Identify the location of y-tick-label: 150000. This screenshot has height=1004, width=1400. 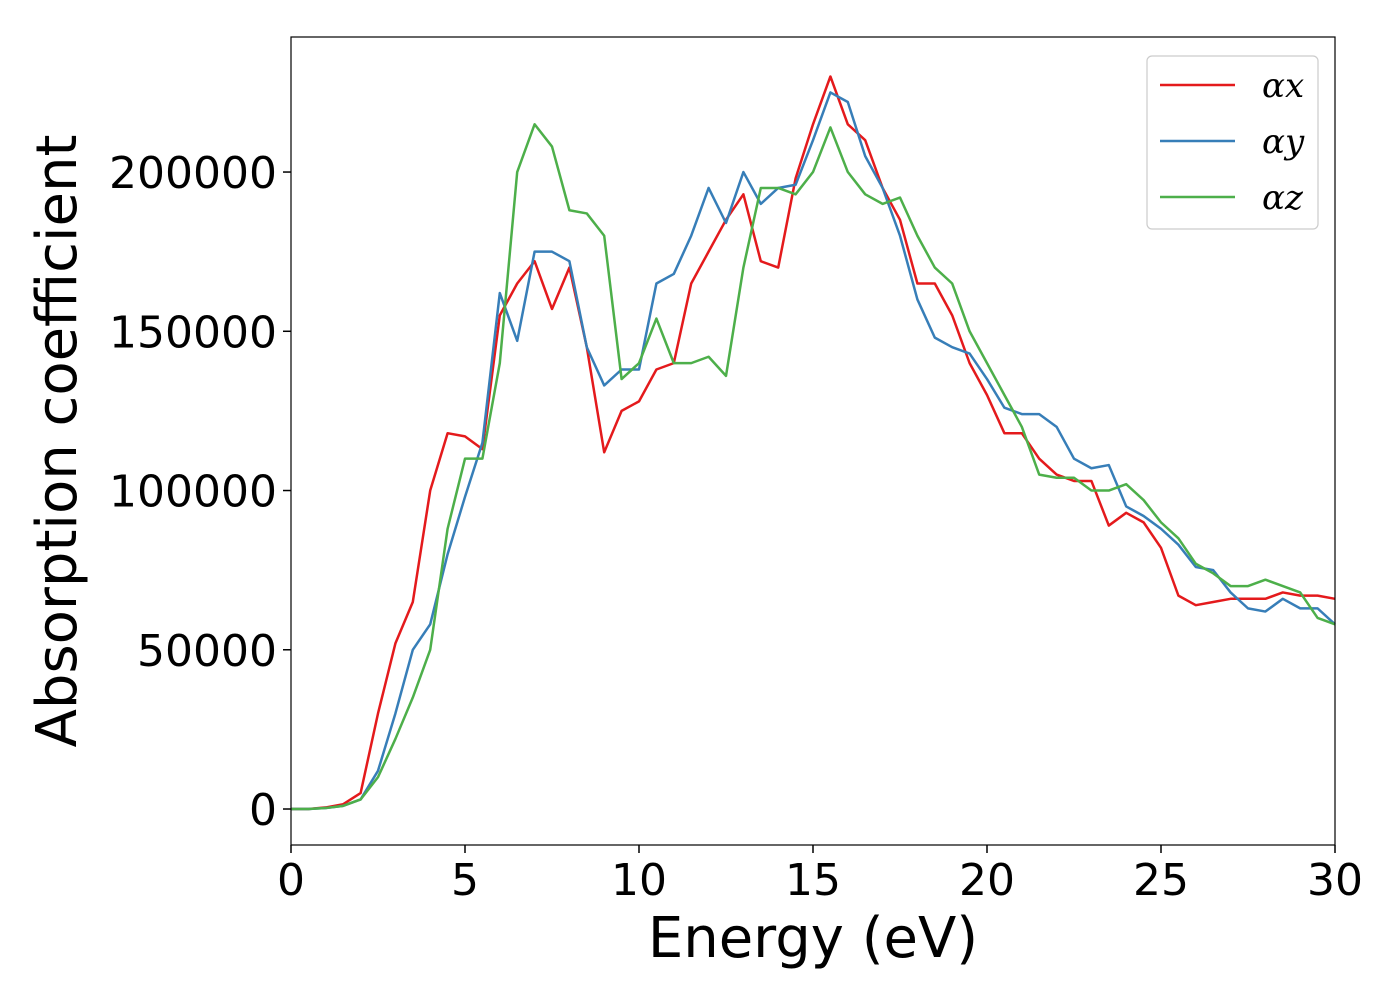
(193, 332).